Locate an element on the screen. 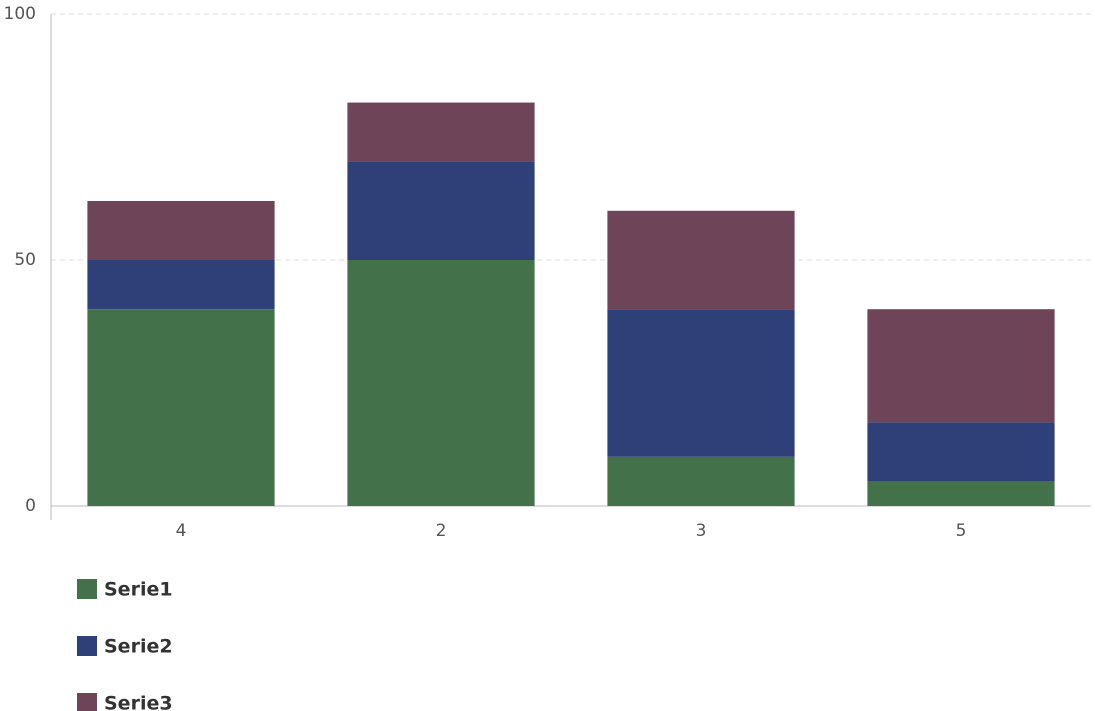 The width and height of the screenshot is (1095, 711). y-tick-label: 50 is located at coordinates (25, 260).